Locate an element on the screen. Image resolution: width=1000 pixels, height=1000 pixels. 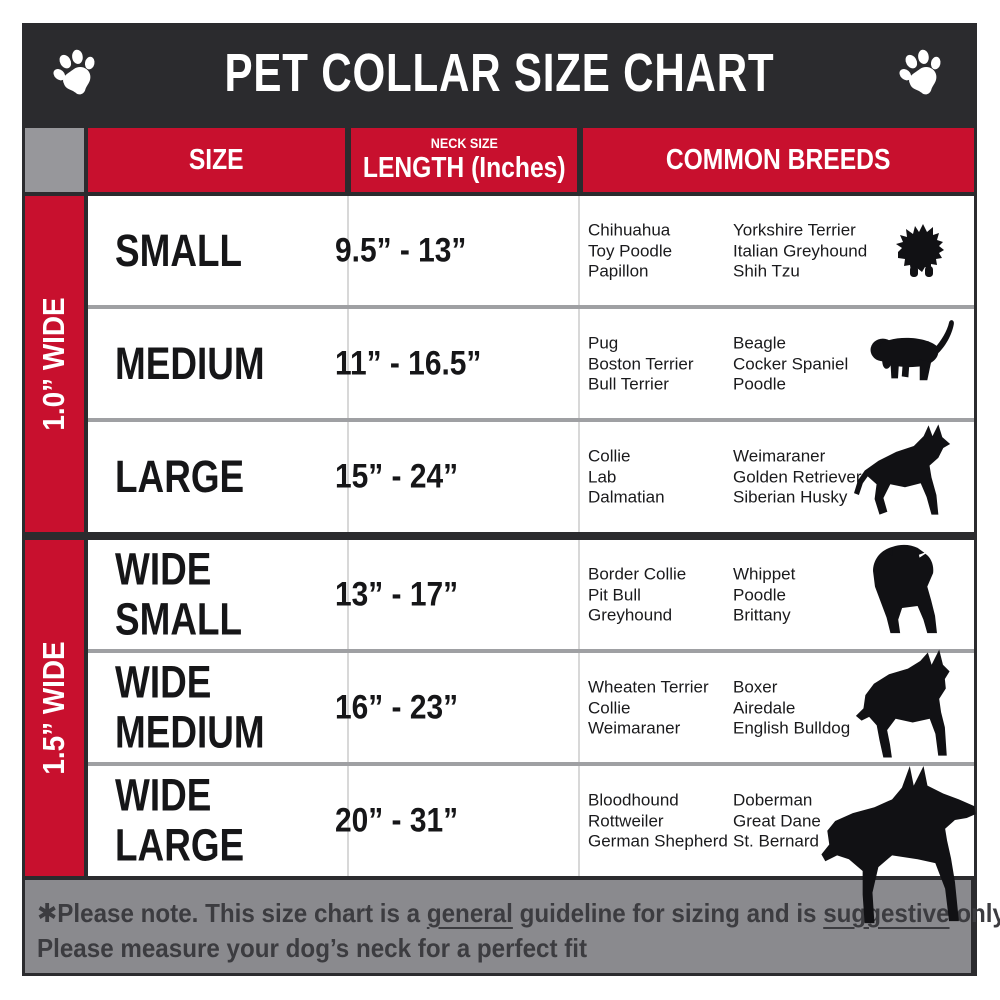
size-cell: MEDIUM is located at coordinates (190, 363).